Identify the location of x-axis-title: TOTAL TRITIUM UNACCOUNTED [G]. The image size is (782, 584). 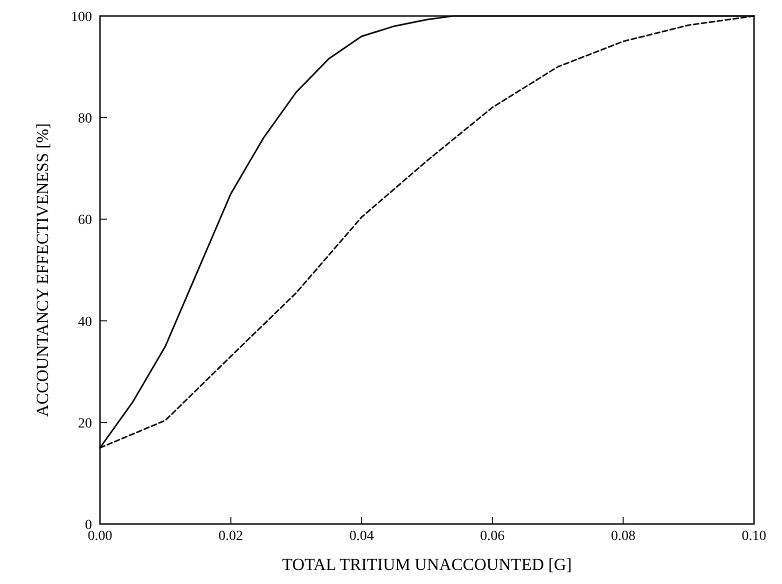
(427, 564).